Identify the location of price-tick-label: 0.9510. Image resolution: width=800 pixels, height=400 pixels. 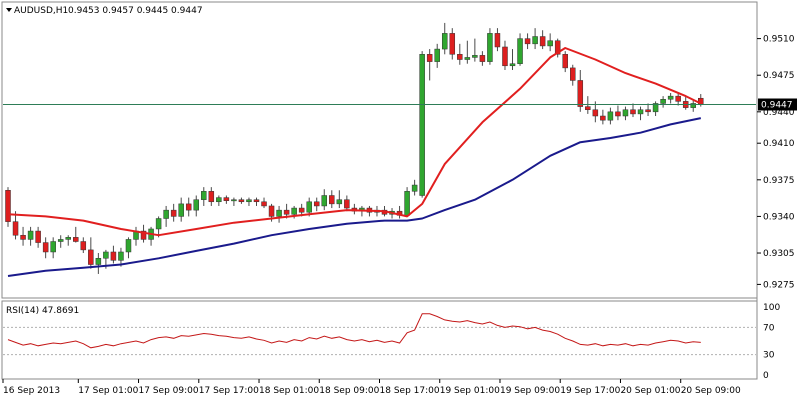
(779, 40).